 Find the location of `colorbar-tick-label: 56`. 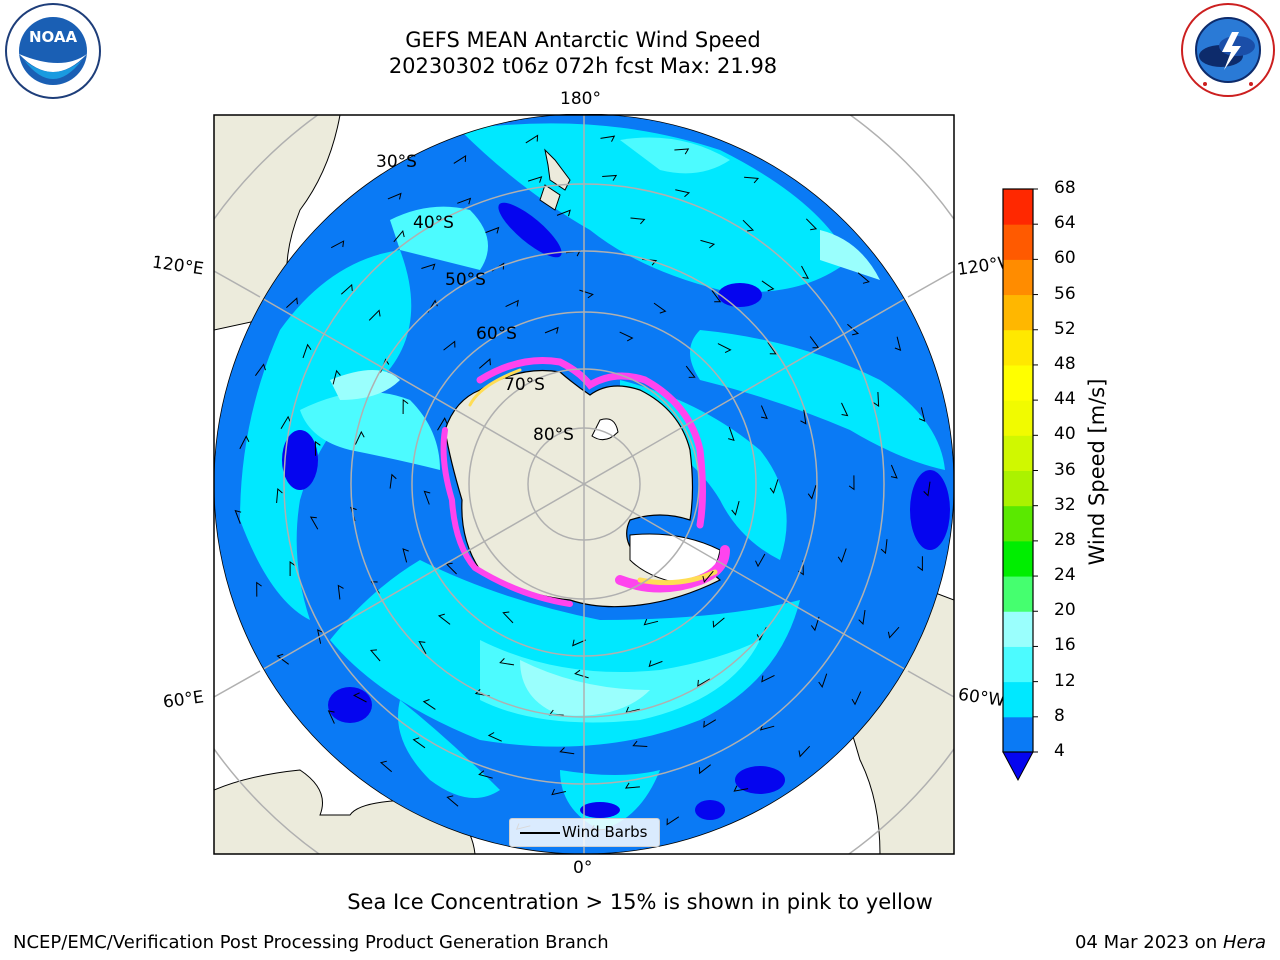

colorbar-tick-label: 56 is located at coordinates (1065, 293).